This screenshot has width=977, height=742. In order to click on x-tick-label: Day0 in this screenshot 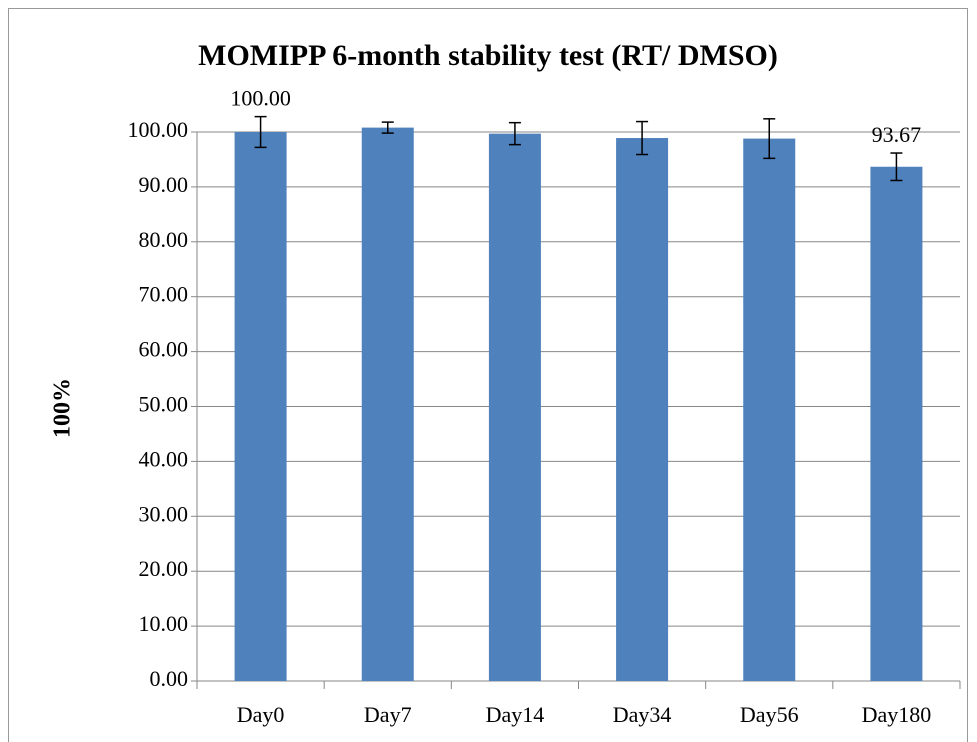, I will do `click(261, 714)`.